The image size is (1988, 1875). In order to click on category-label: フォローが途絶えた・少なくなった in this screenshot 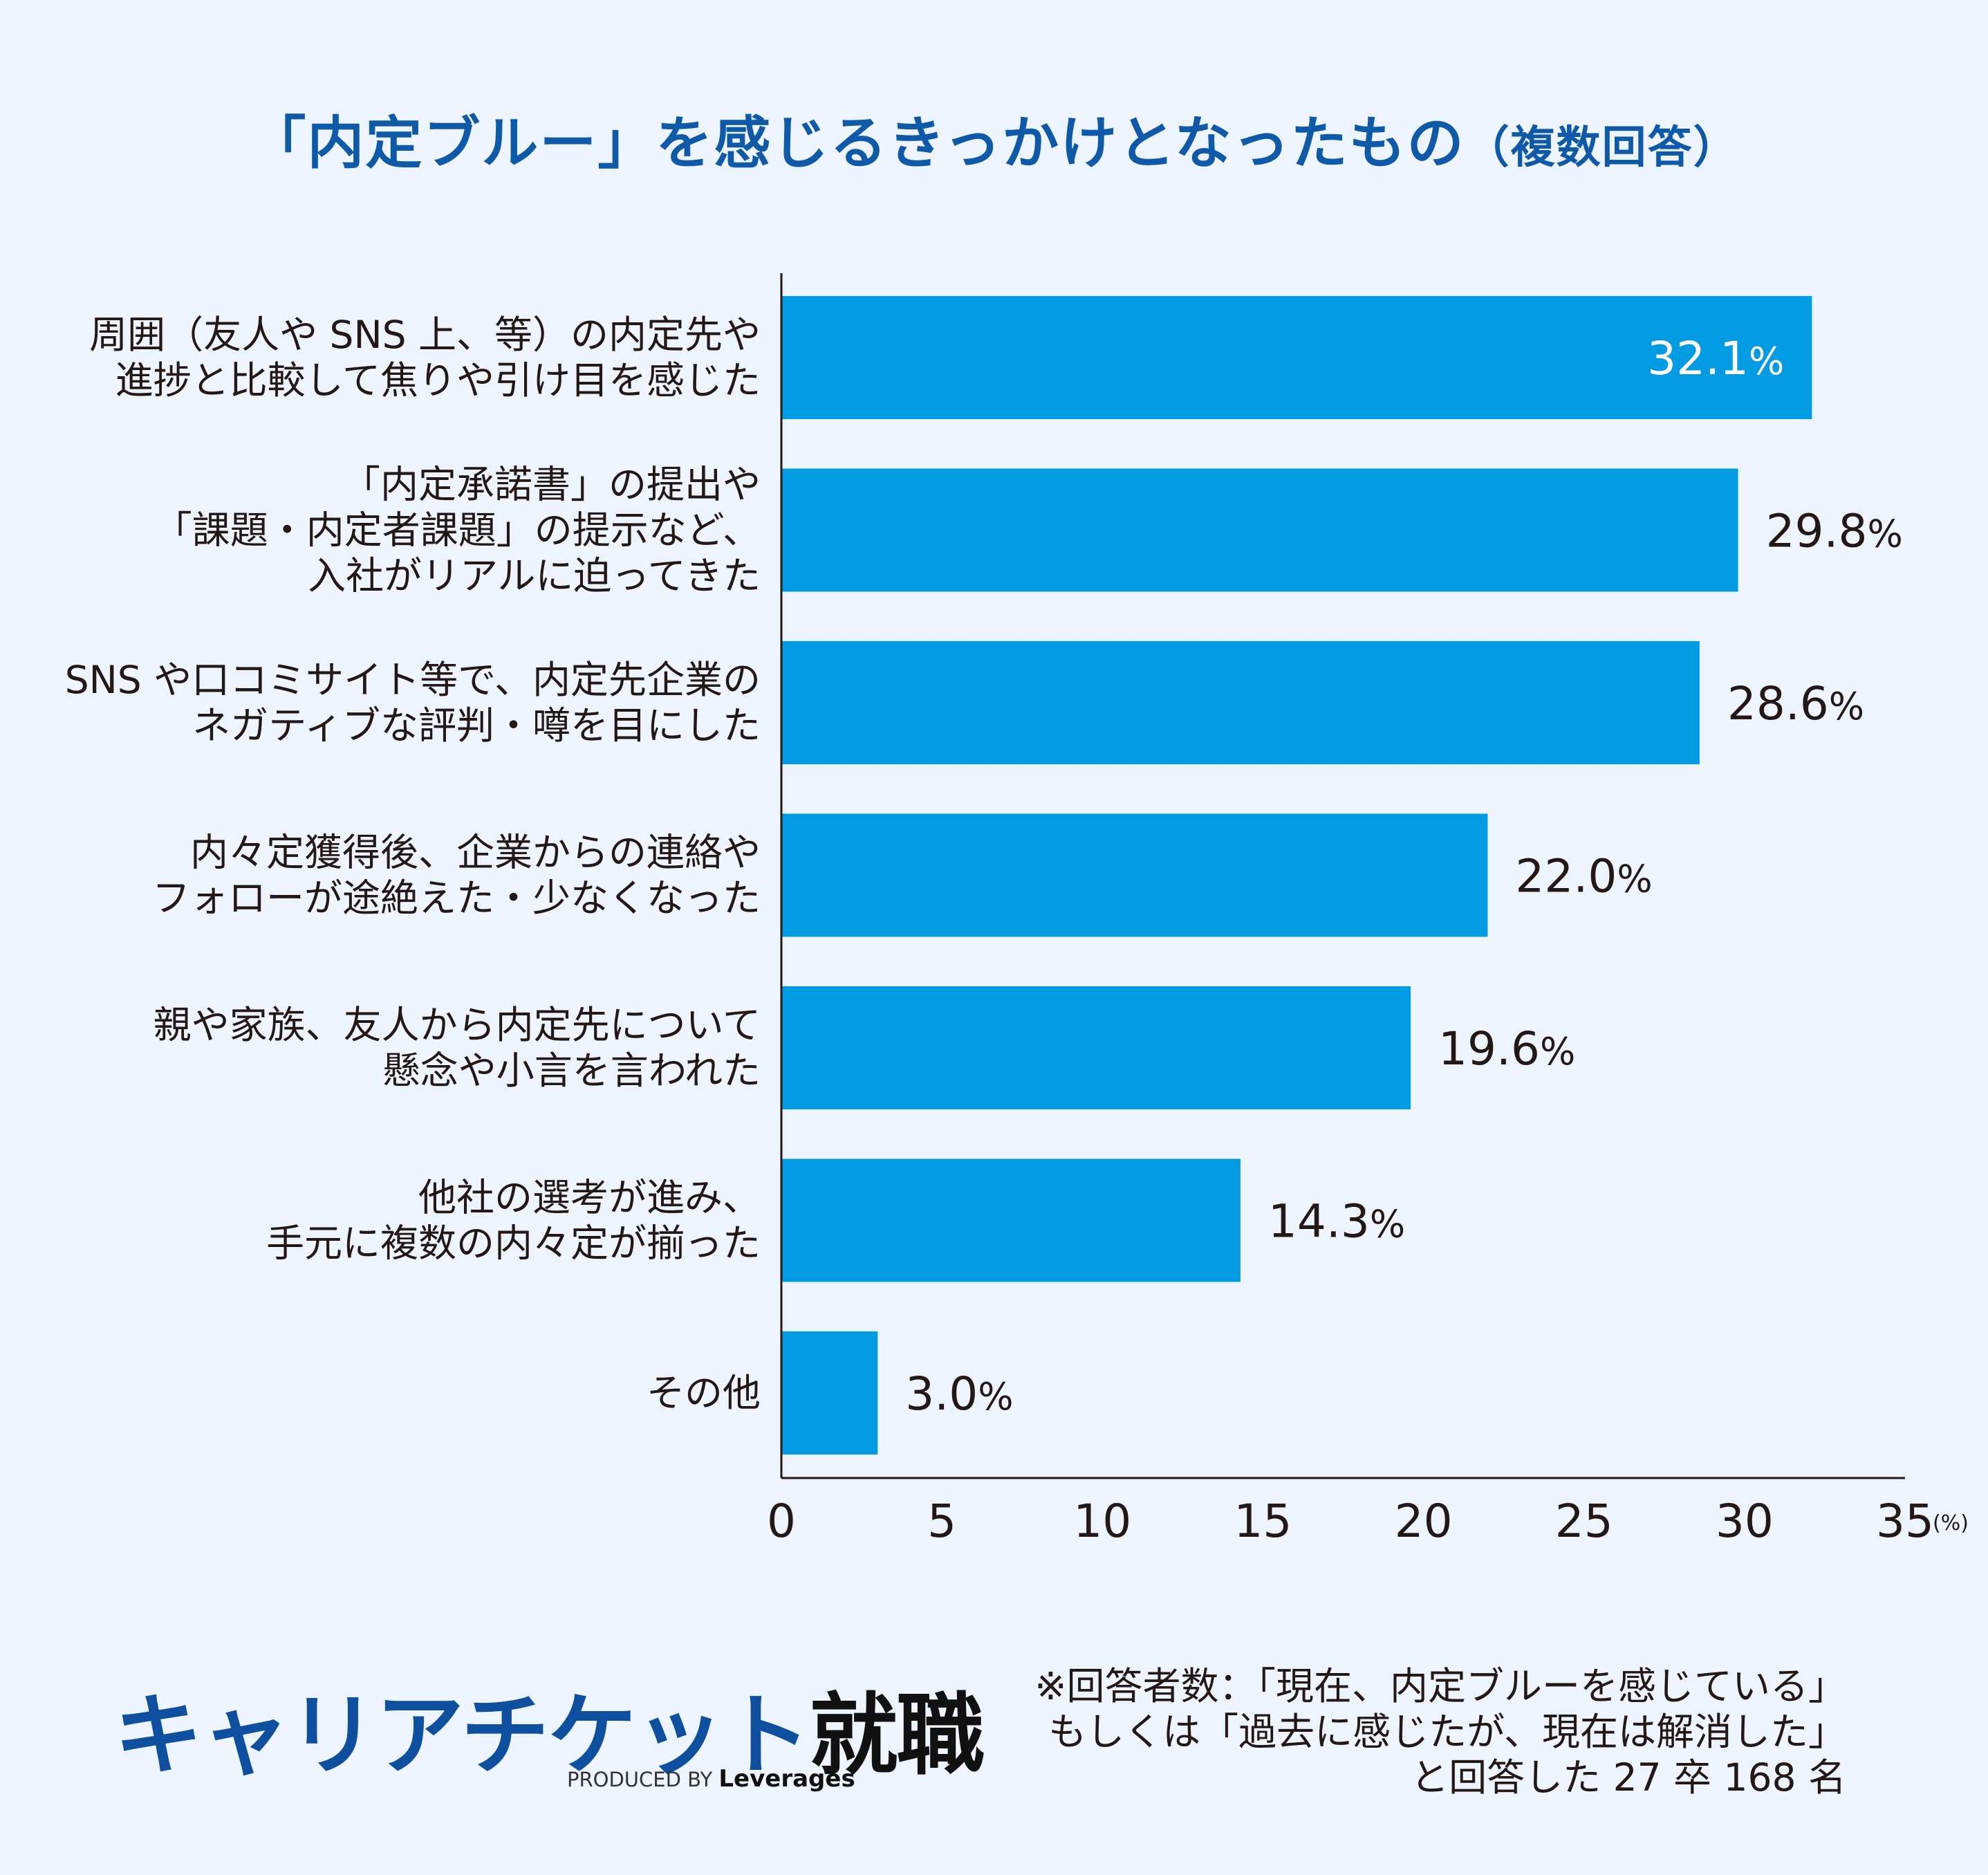, I will do `click(456, 898)`.